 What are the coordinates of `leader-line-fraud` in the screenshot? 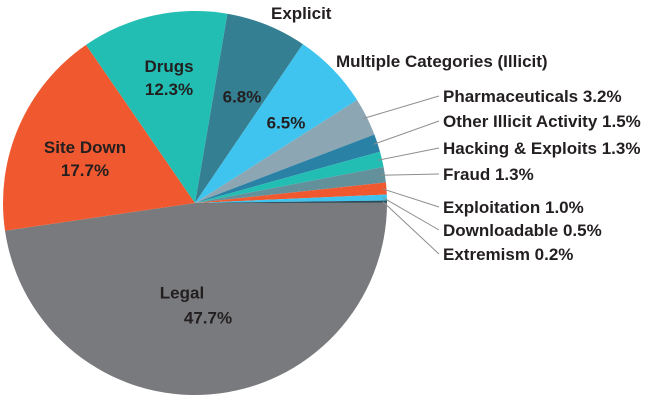 It's located at (410, 174).